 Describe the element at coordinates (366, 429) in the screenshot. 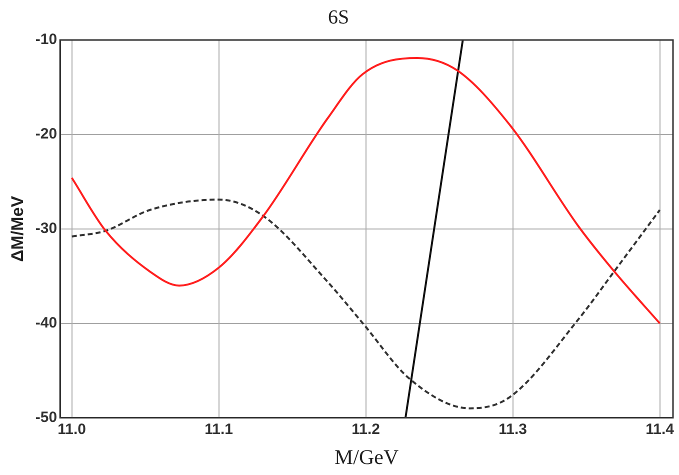

I see `x-tick-label: 11.2` at that location.